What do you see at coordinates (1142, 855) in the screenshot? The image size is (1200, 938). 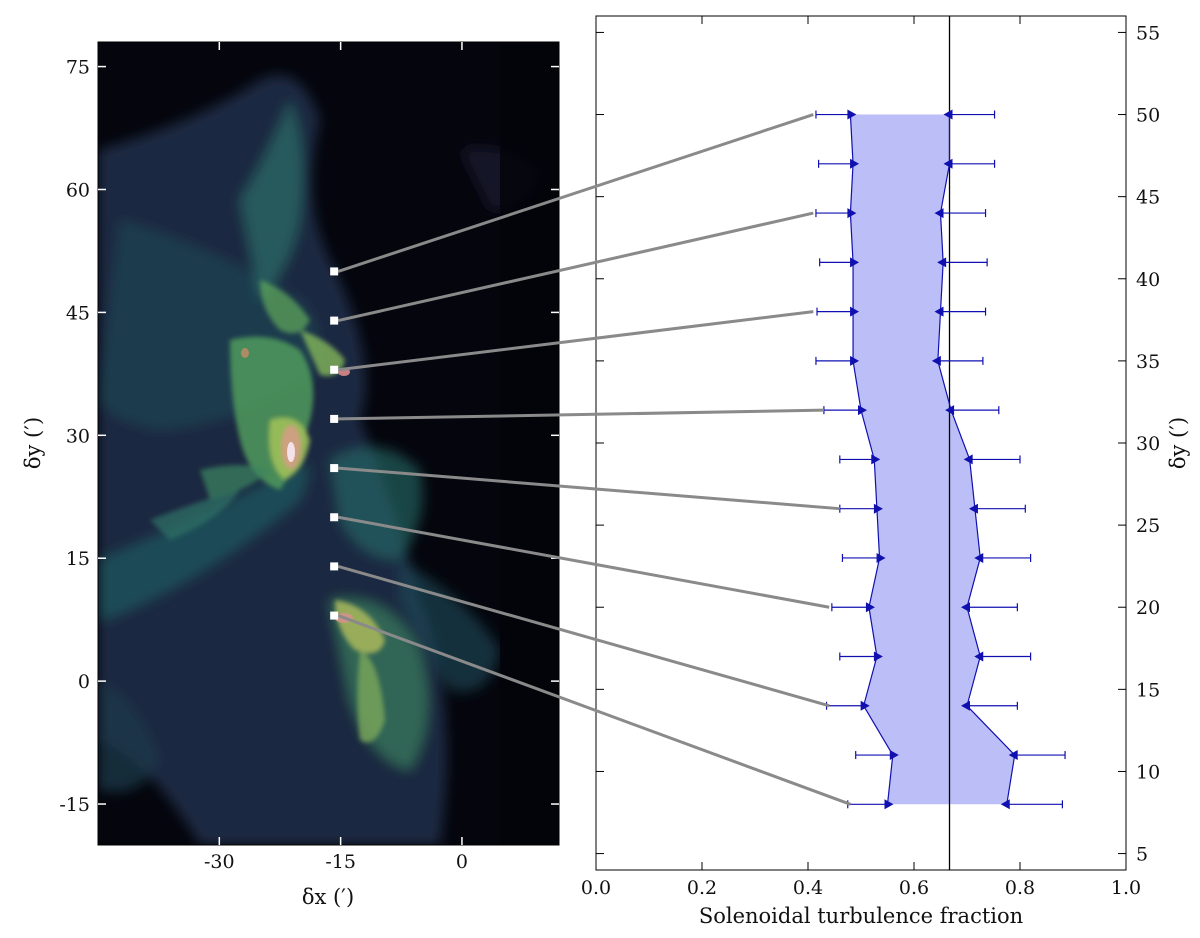 I see `plot-ytick-label: 5` at bounding box center [1142, 855].